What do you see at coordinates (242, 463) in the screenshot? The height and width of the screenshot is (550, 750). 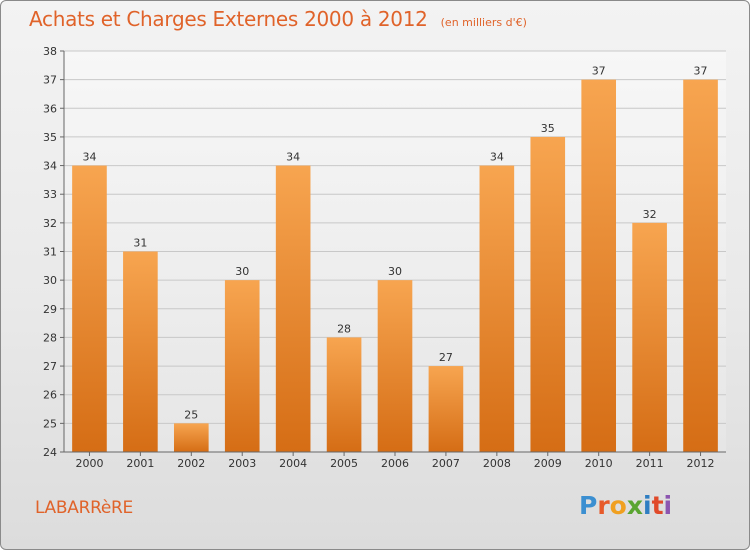 I see `x-tick-label: 2003` at bounding box center [242, 463].